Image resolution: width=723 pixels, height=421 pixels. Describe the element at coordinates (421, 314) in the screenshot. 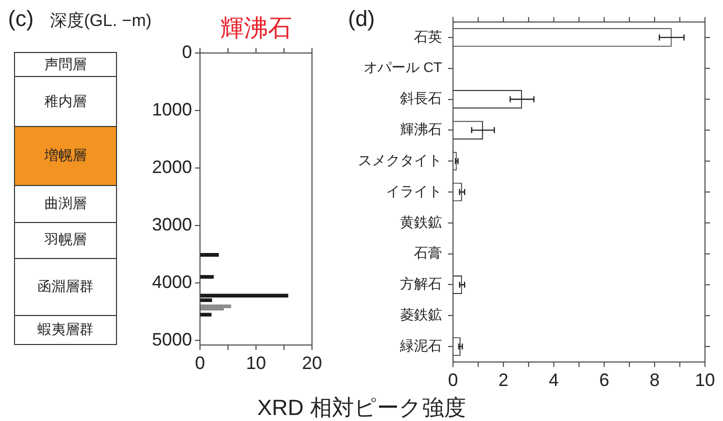

I see `y-tick-label: 菱鉄鉱` at that location.